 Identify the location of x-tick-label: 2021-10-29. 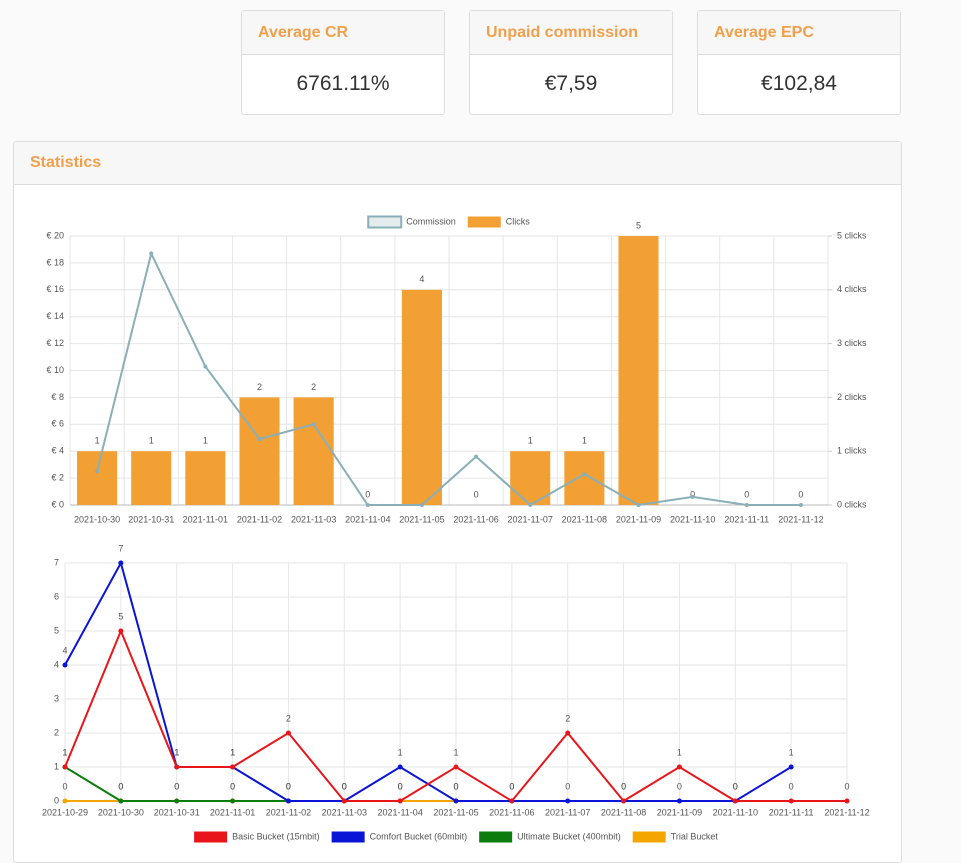
(65, 812).